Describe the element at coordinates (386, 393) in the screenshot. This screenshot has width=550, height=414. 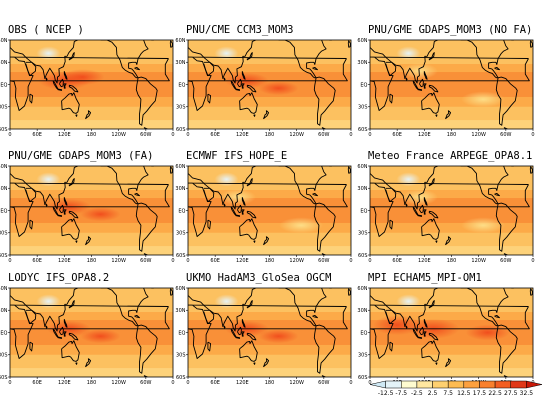
I see `colorbar-tick-label: -12.5` at that location.